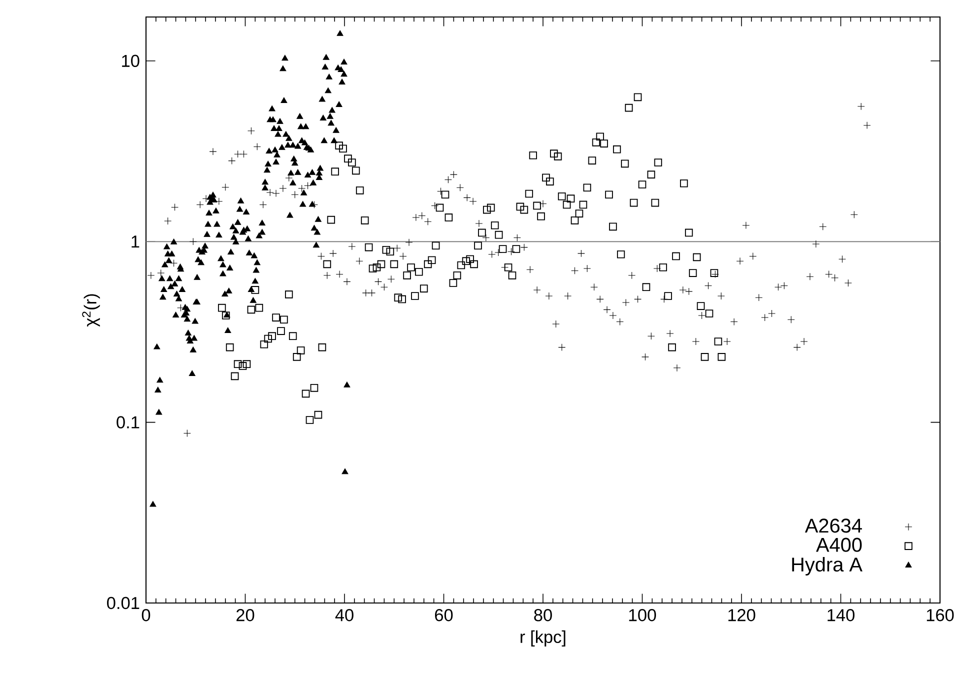 This screenshot has width=975, height=691. What do you see at coordinates (543, 638) in the screenshot?
I see `x-axis-title: r [kpc]` at bounding box center [543, 638].